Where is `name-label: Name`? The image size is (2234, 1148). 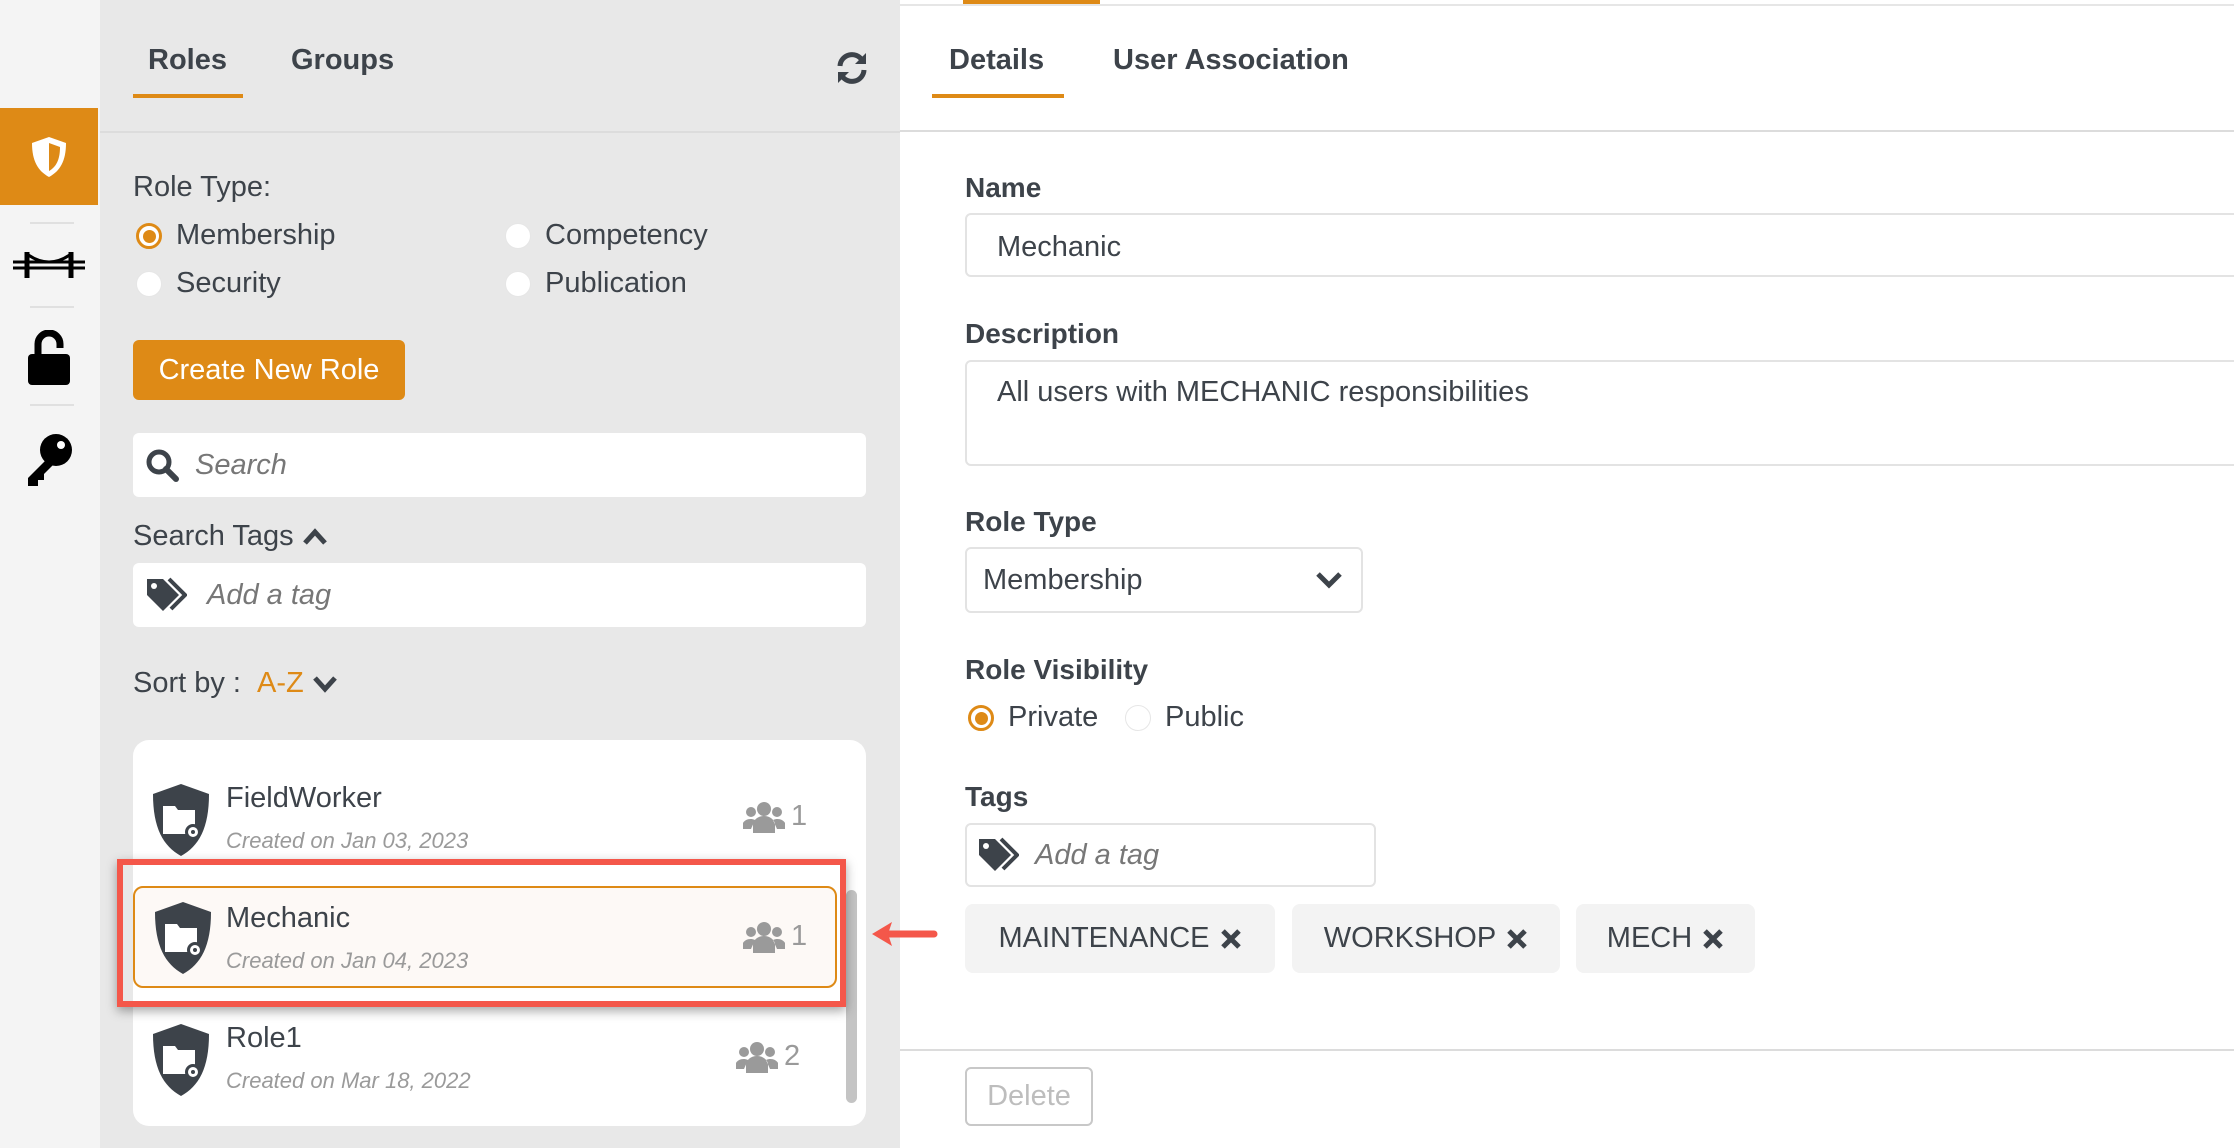 name-label: Name is located at coordinates (1003, 187).